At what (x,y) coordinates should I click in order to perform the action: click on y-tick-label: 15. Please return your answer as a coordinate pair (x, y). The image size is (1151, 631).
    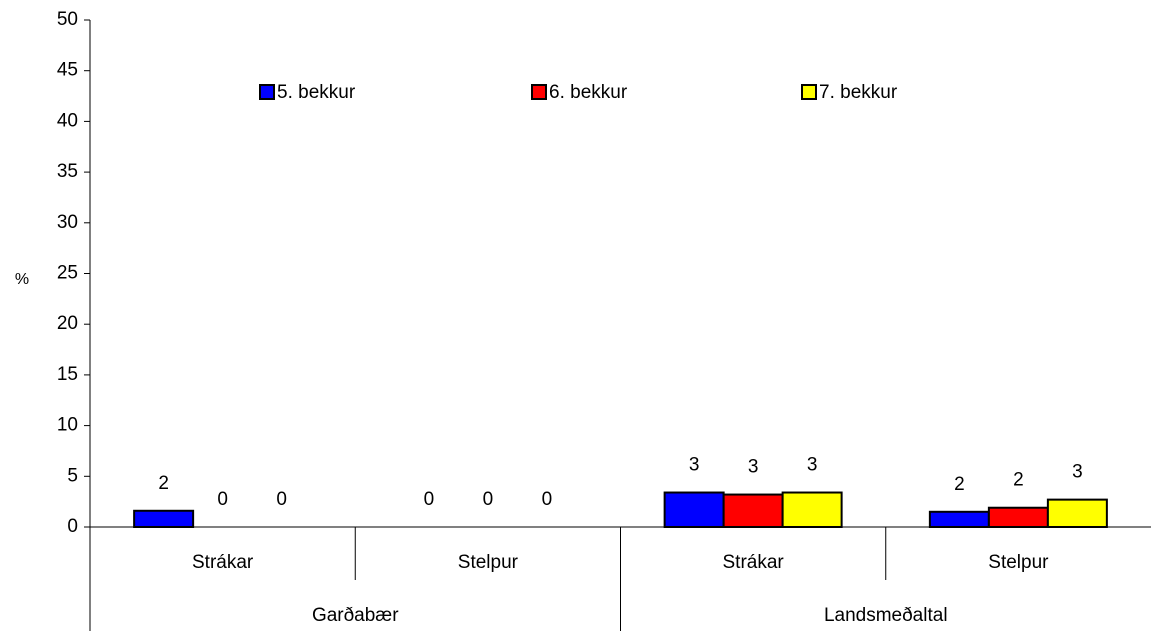
    Looking at the image, I should click on (67, 374).